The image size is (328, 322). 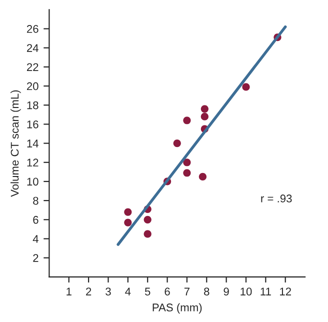 What do you see at coordinates (15, 143) in the screenshot?
I see `y-axis-title: Volume CT scan (mL)` at bounding box center [15, 143].